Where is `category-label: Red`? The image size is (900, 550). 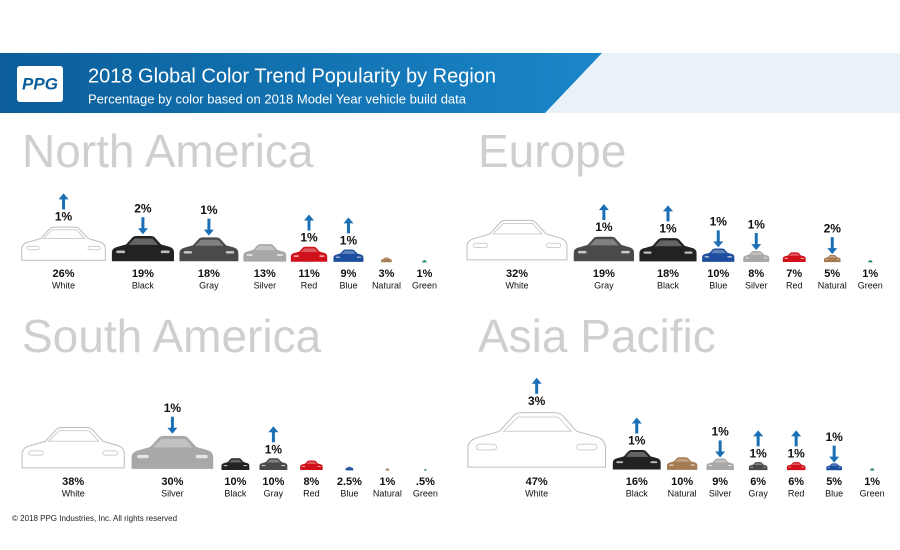
category-label: Red is located at coordinates (796, 493).